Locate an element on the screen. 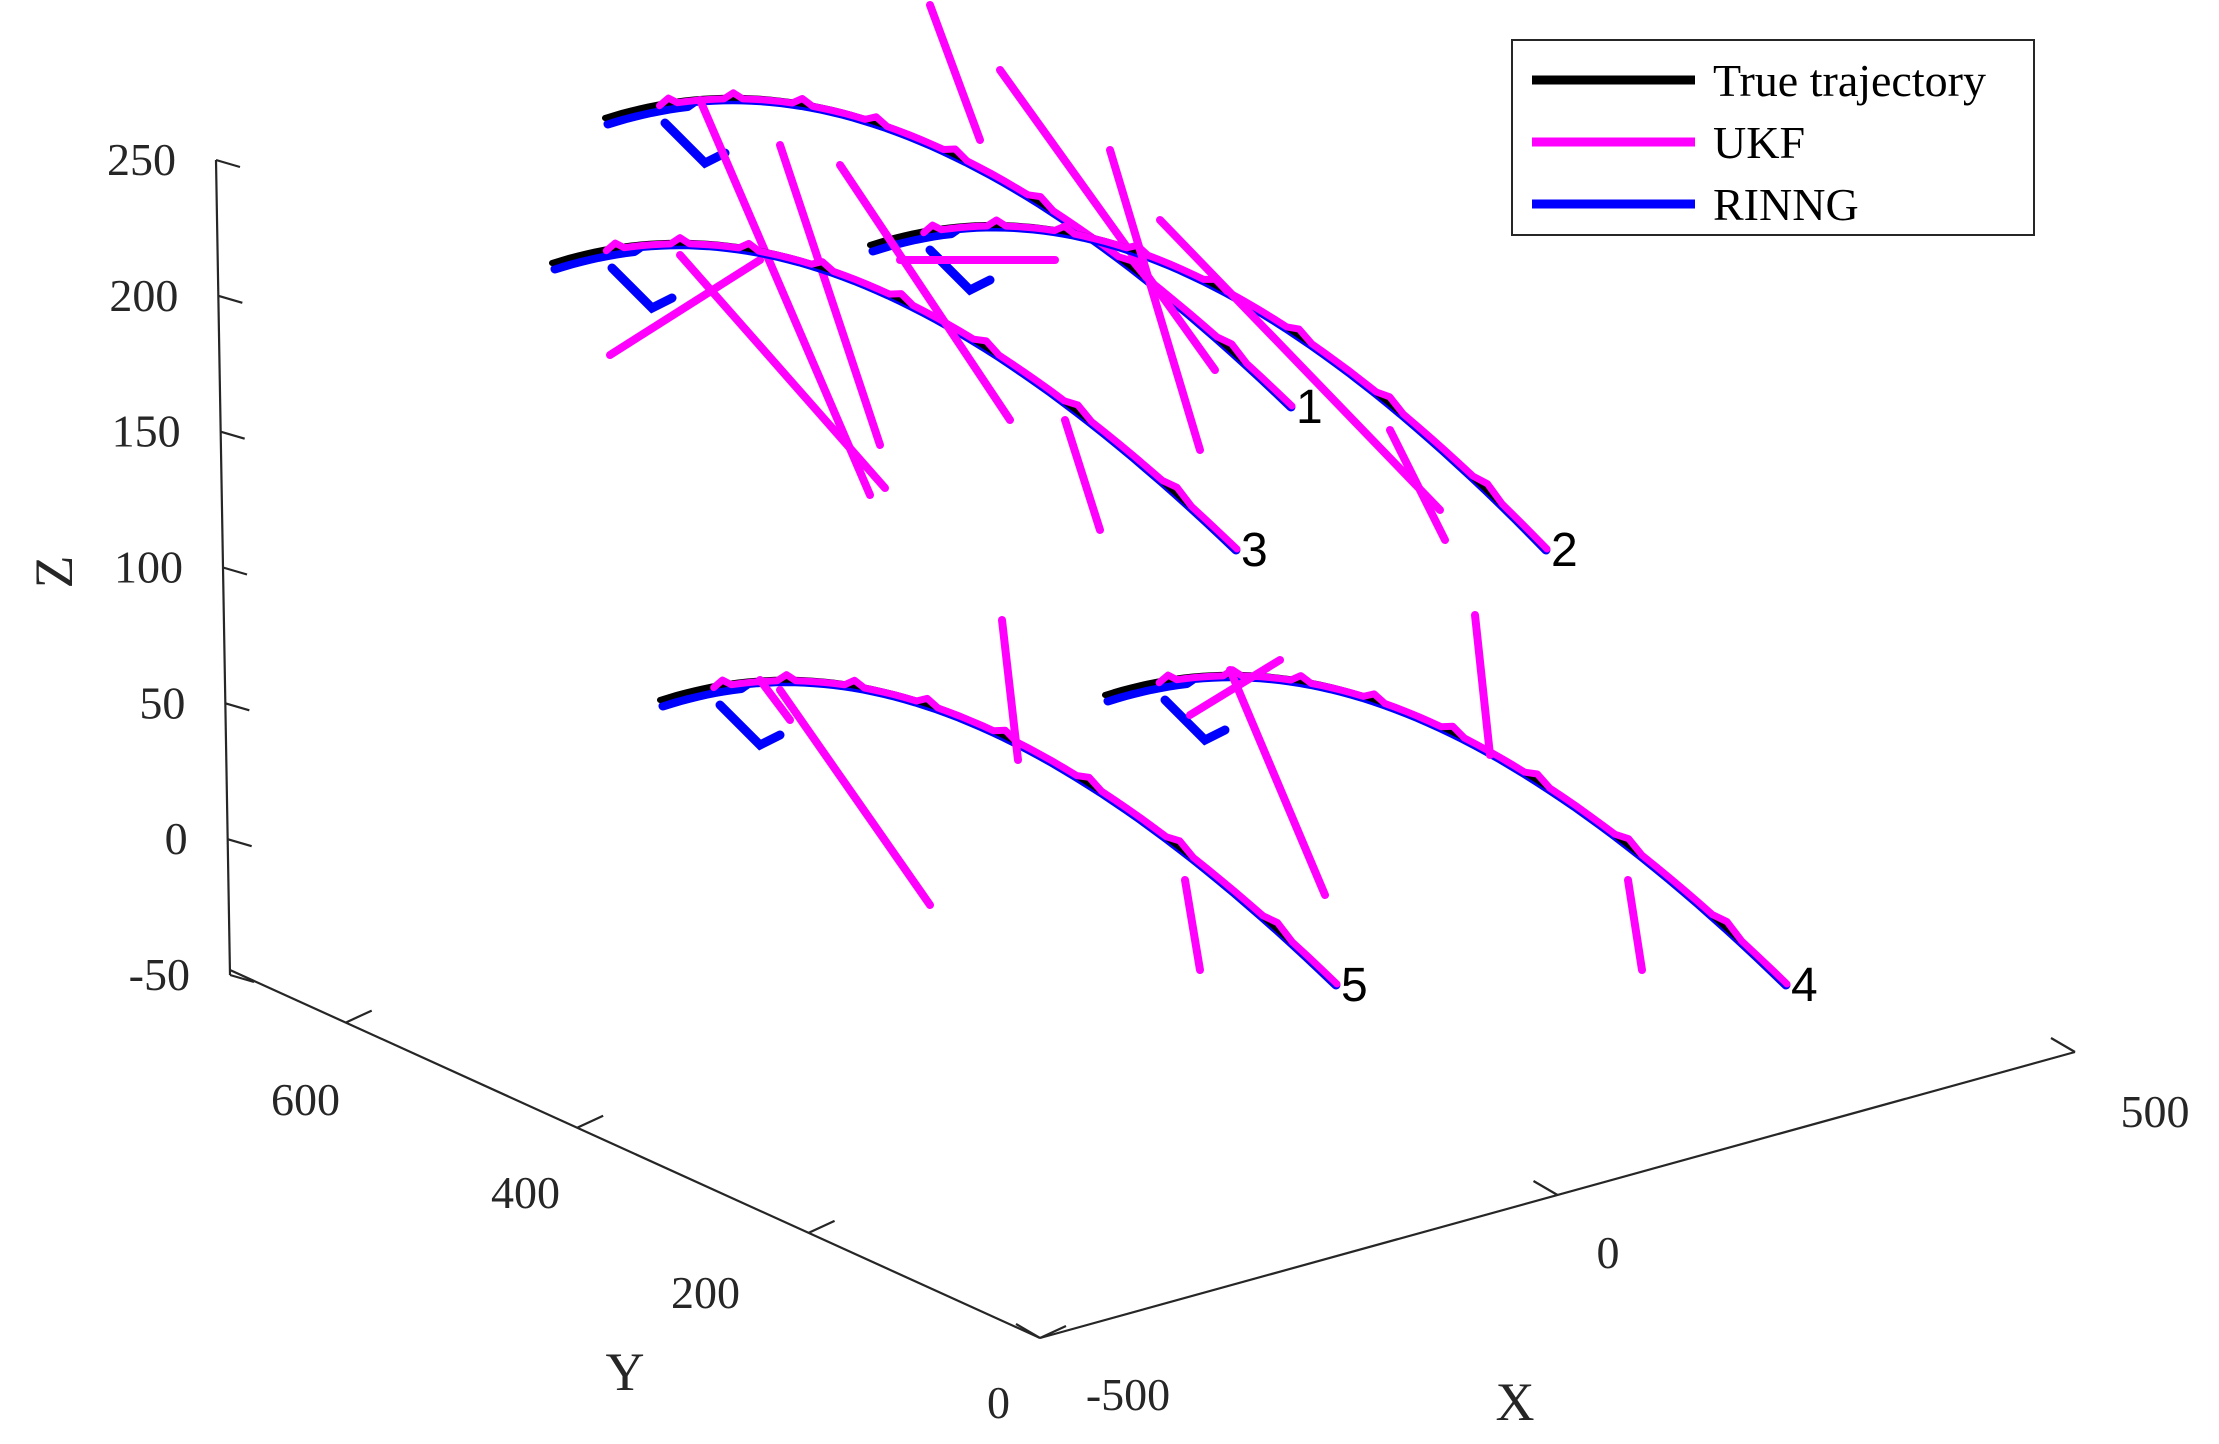 This screenshot has height=1444, width=2219. y-tick-label: 400 is located at coordinates (525, 1192).